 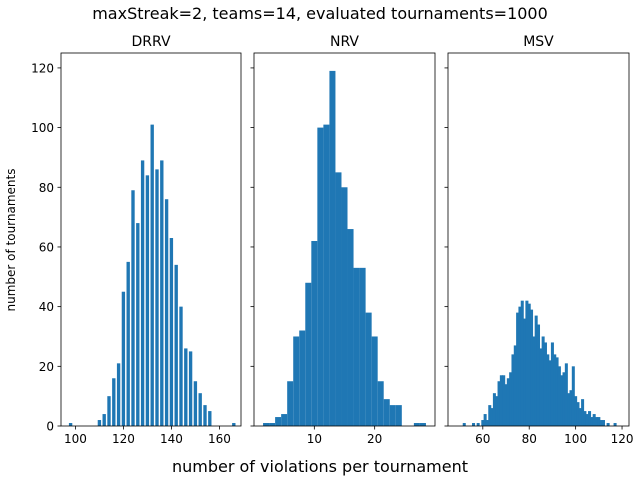 I want to click on drrv-y-tick-label: 60, so click(x=46, y=247).